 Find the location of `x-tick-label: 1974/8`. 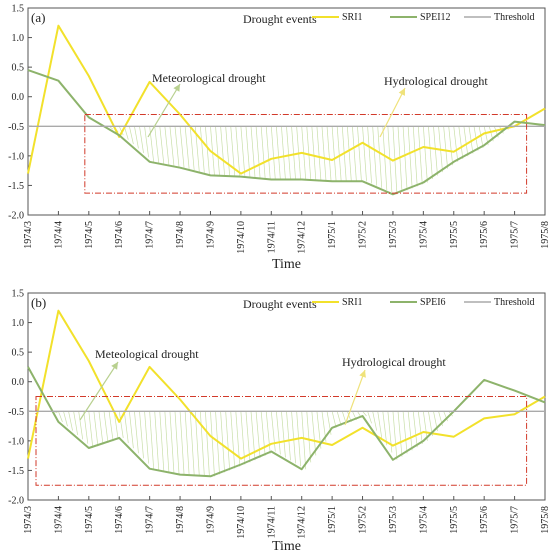

x-tick-label: 1974/8 is located at coordinates (180, 520).